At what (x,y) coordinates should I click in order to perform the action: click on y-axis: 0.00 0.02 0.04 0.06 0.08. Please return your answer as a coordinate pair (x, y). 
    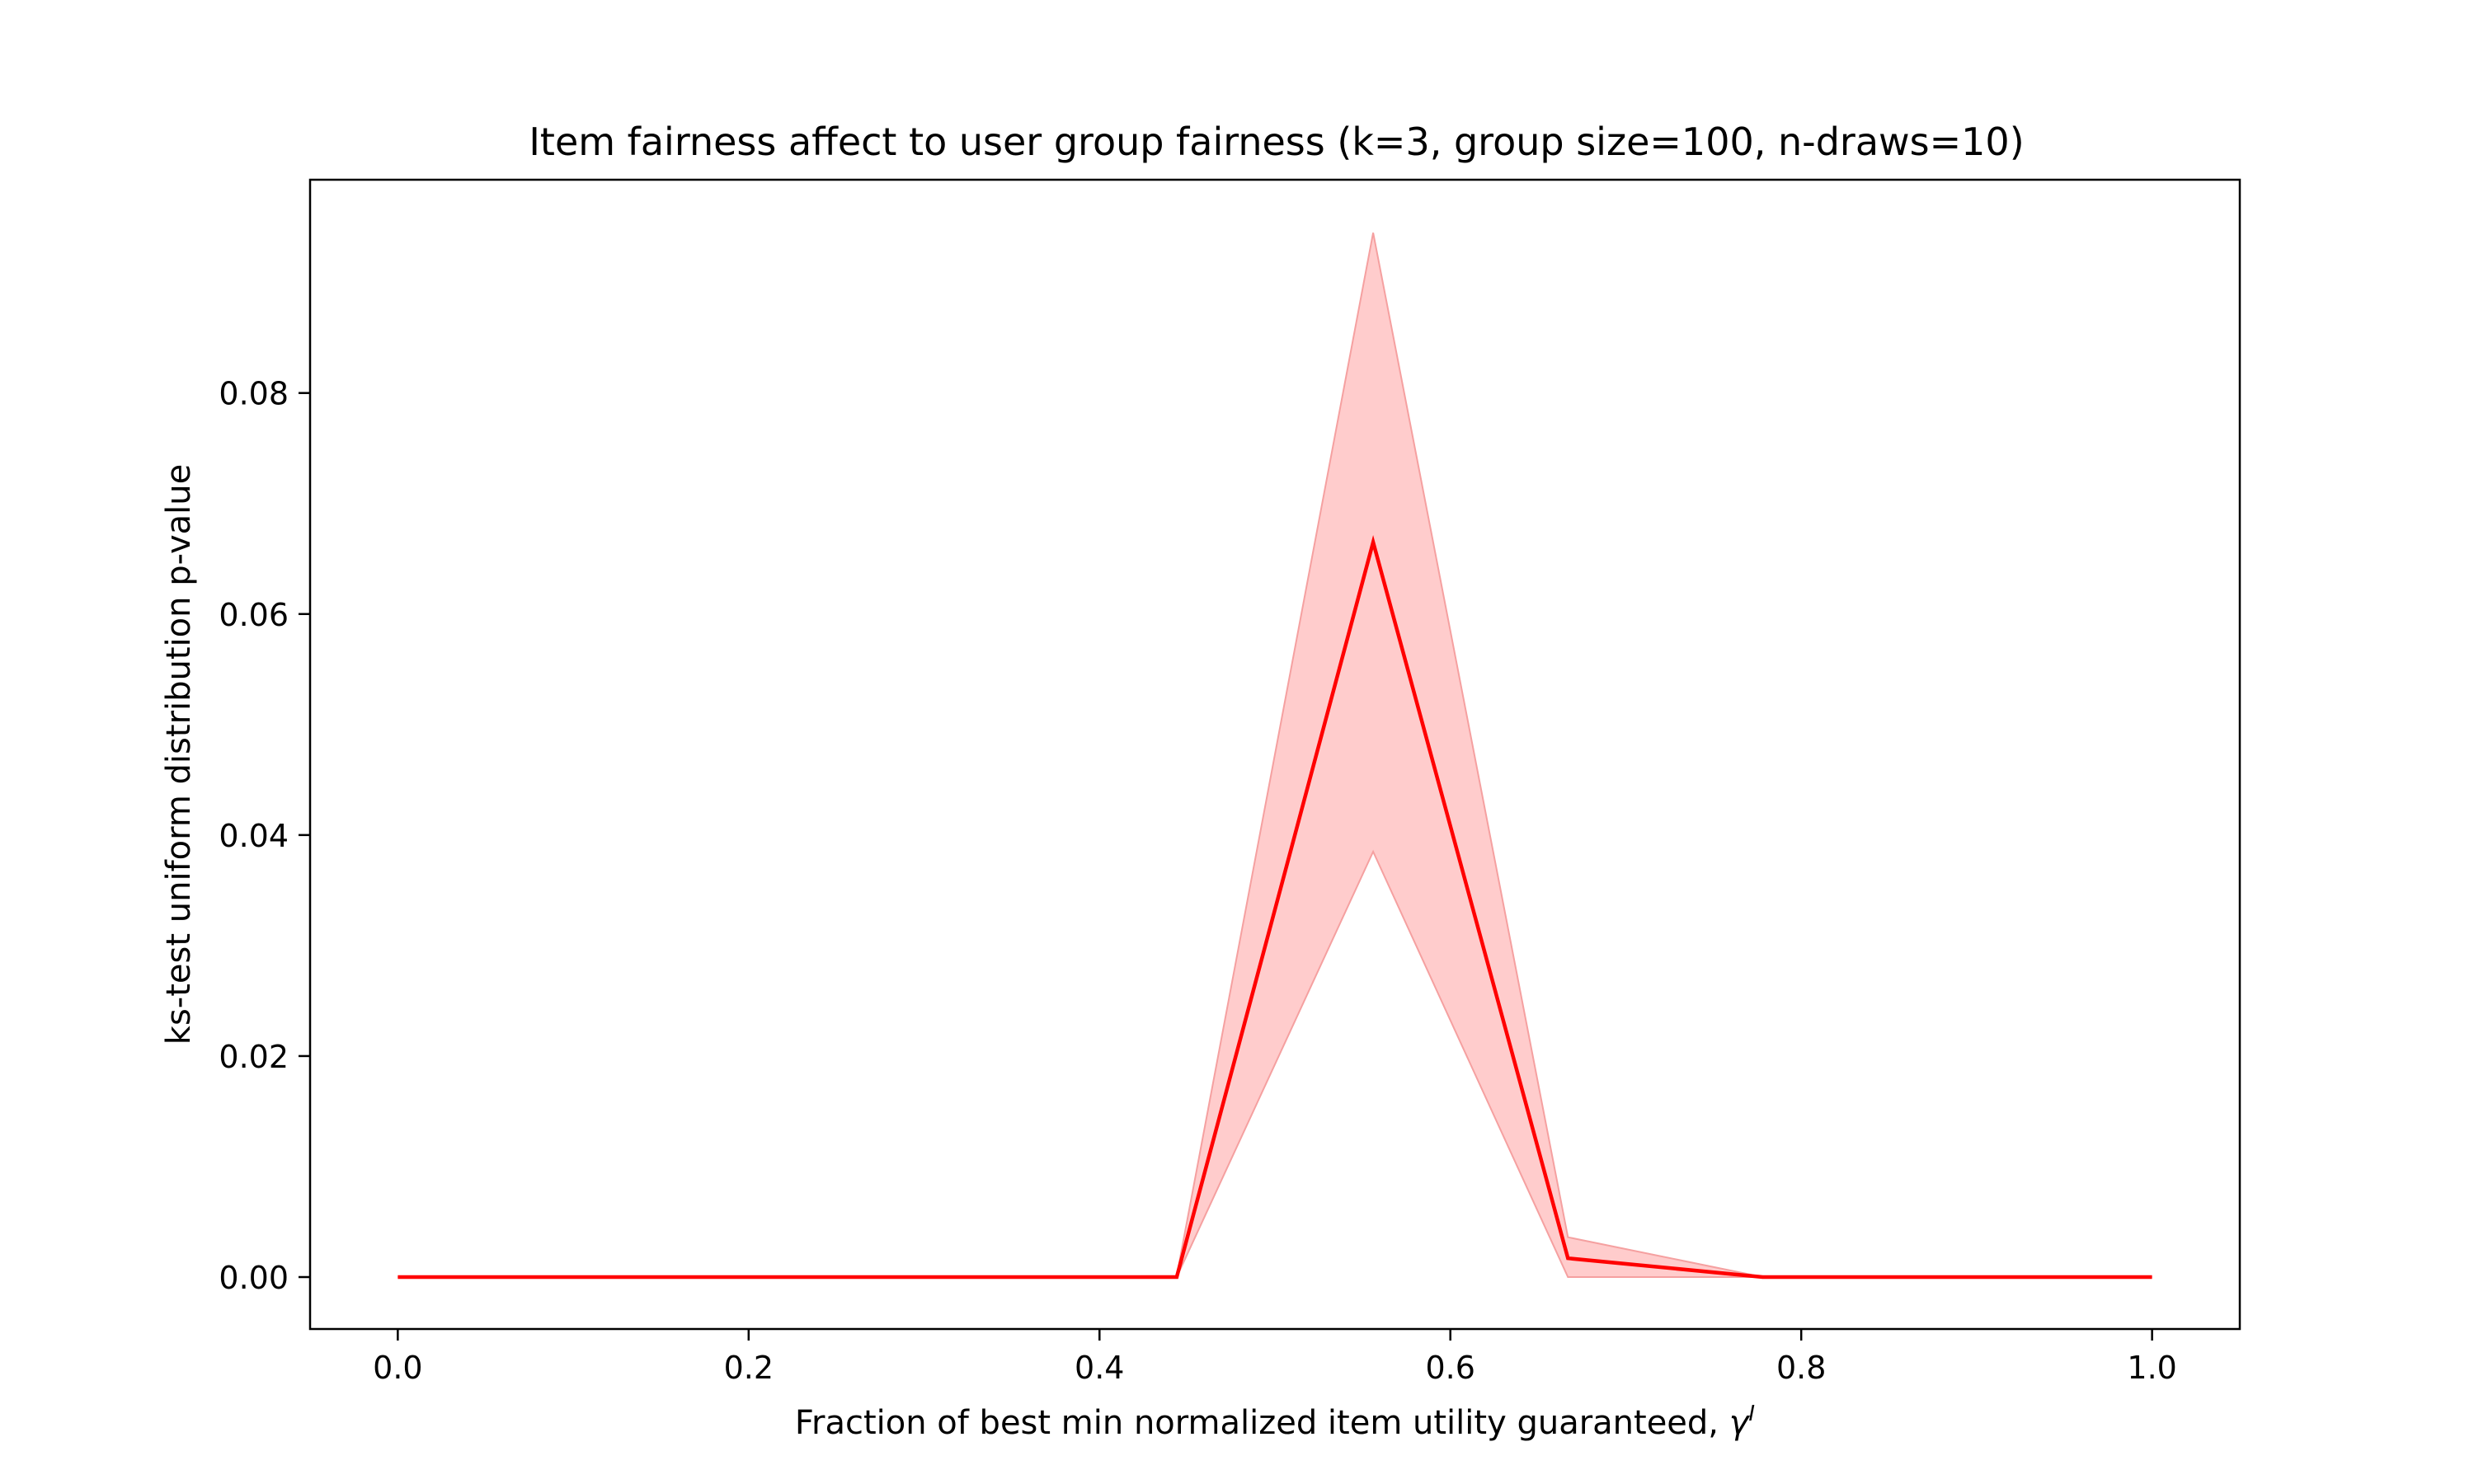
    Looking at the image, I should click on (264, 836).